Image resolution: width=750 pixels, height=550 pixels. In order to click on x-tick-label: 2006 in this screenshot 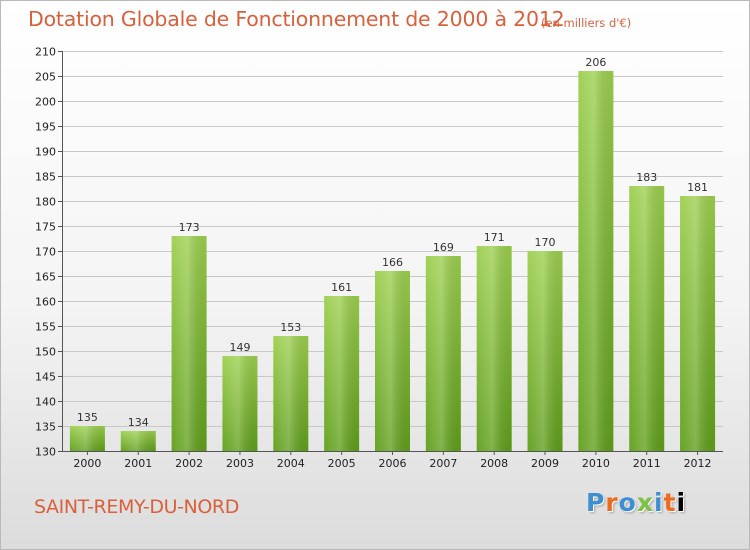, I will do `click(393, 463)`.